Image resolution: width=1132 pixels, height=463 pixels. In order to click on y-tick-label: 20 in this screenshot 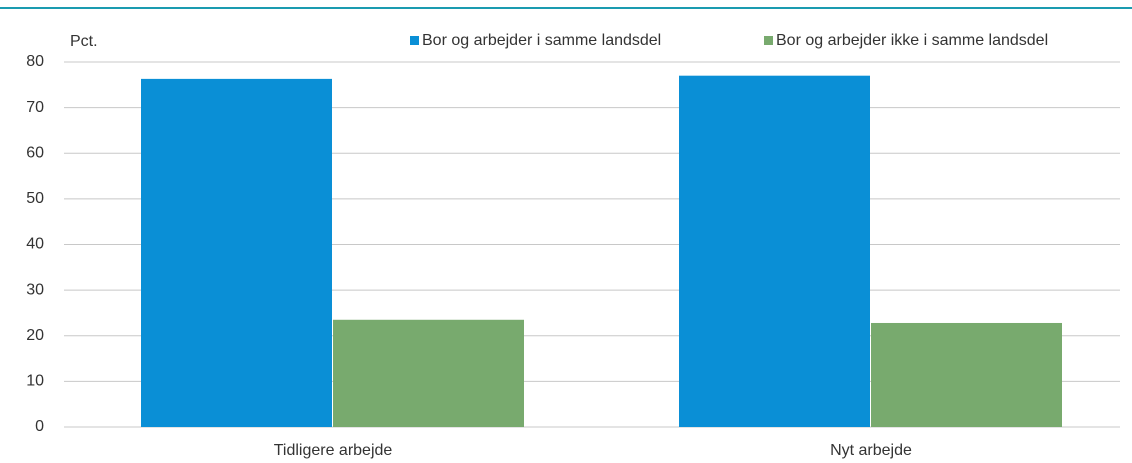, I will do `click(35, 335)`.